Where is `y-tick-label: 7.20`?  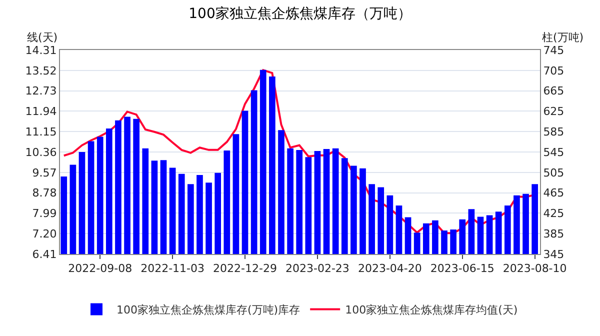
y-tick-label: 7.20 is located at coordinates (44, 233).